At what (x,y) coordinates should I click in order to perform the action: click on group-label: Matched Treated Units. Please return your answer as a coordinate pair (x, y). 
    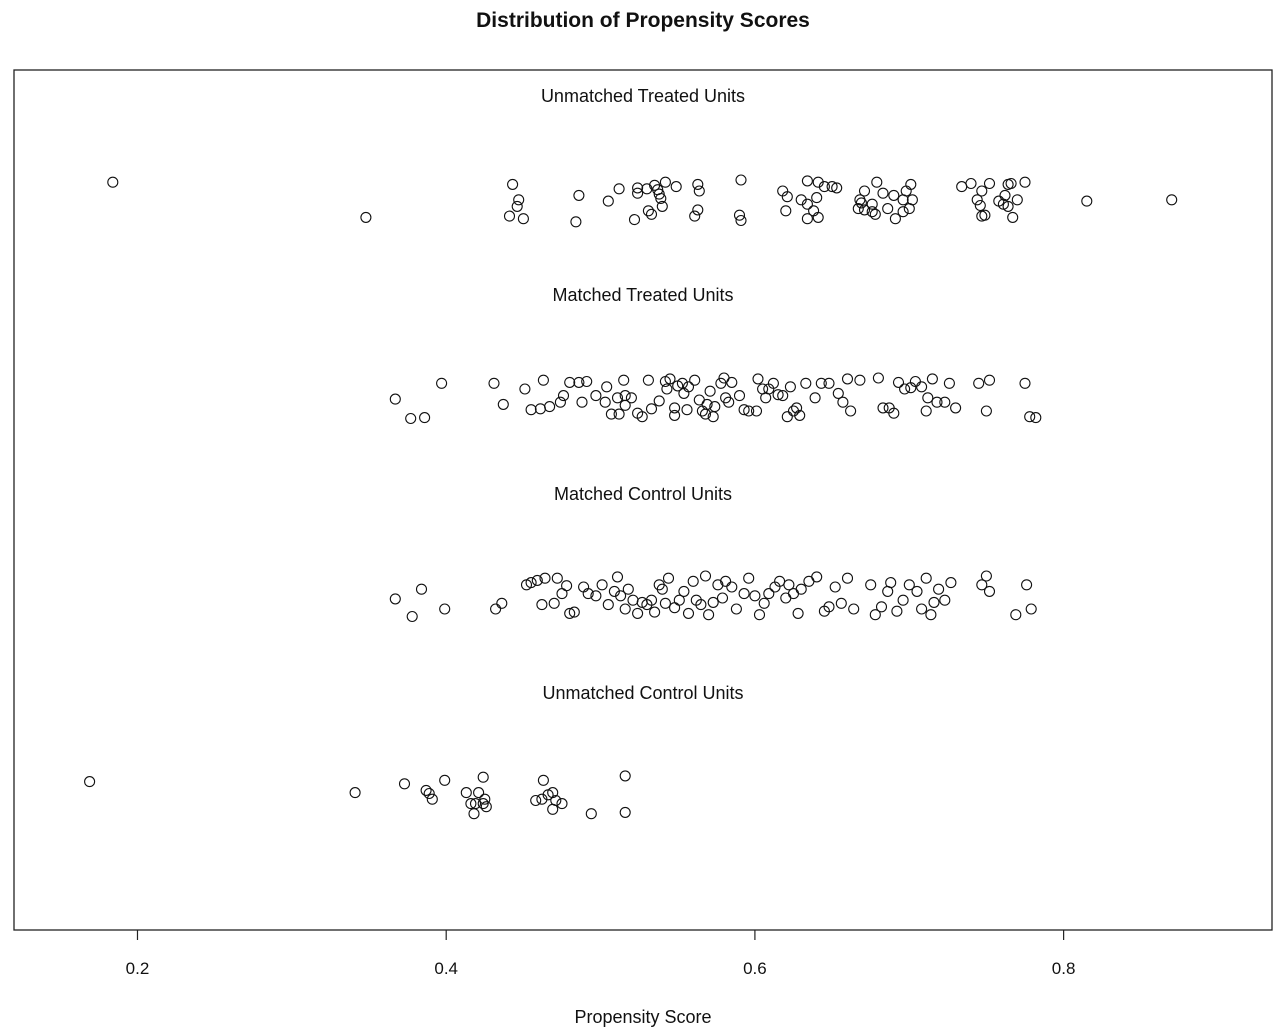
    Looking at the image, I should click on (642, 295).